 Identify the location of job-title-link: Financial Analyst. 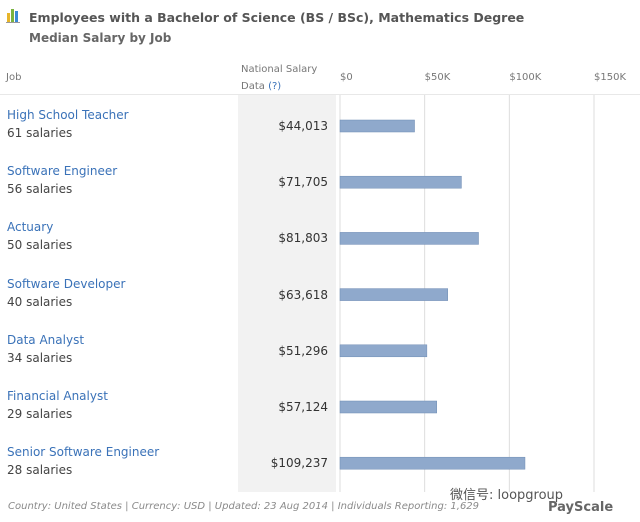
(57, 396).